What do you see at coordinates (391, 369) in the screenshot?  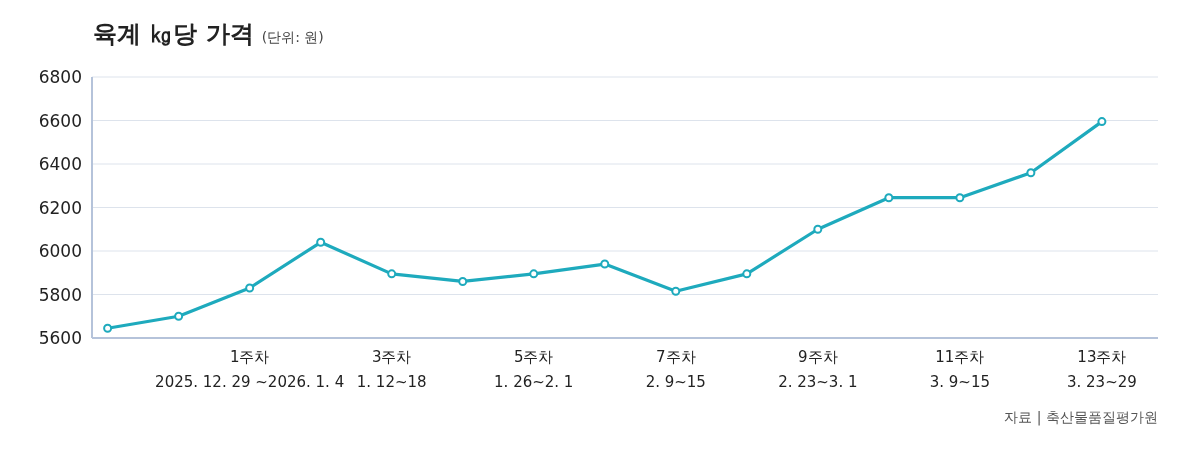 I see `x-tick-label: 3주차 1. 12~18` at bounding box center [391, 369].